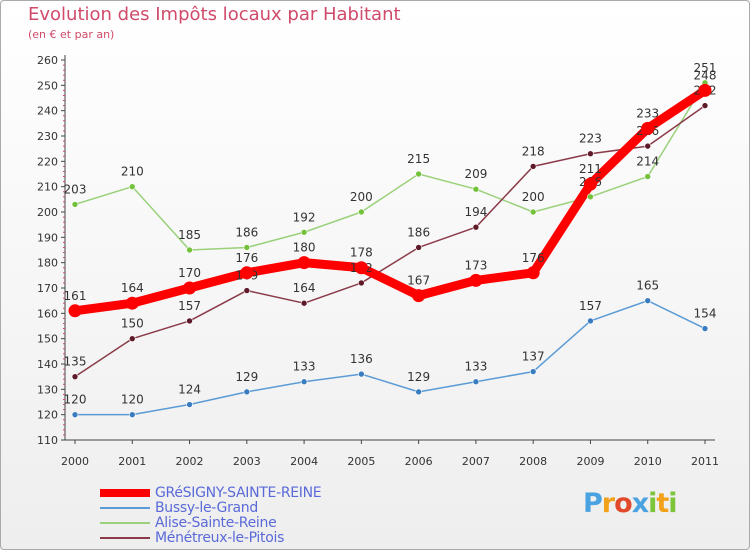 The image size is (750, 550). Describe the element at coordinates (125, 507) in the screenshot. I see `legend-swatch-bussy` at that location.